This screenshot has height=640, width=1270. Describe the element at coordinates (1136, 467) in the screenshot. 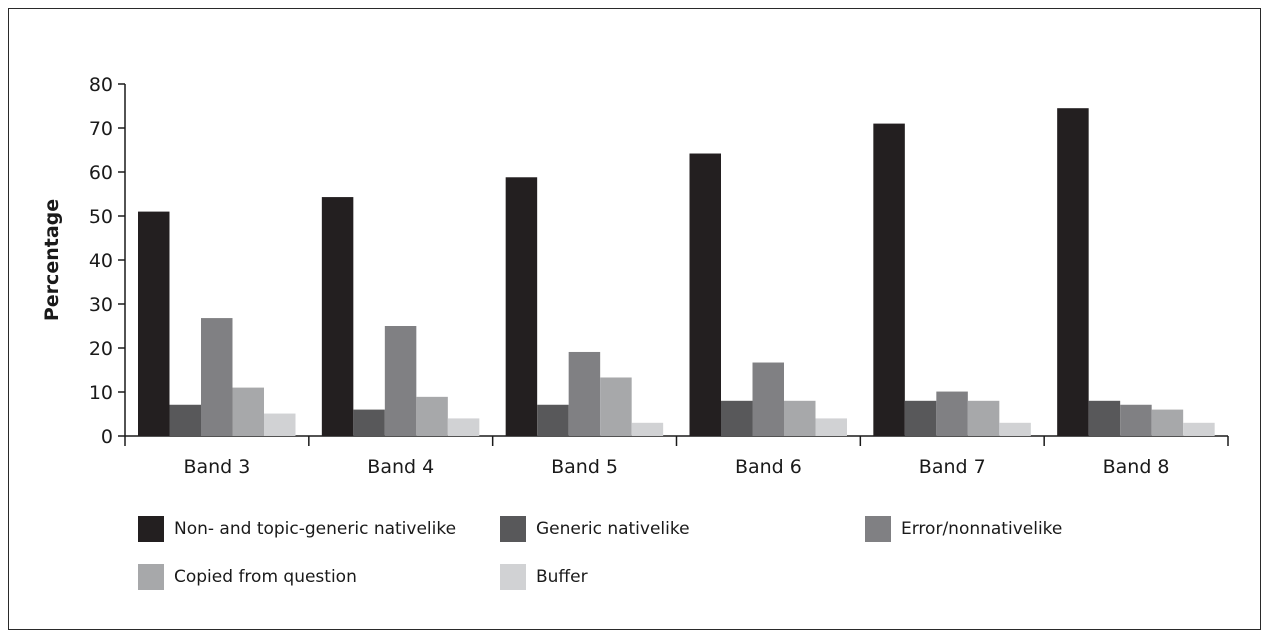

I see `x-category-label: Band 8` at that location.